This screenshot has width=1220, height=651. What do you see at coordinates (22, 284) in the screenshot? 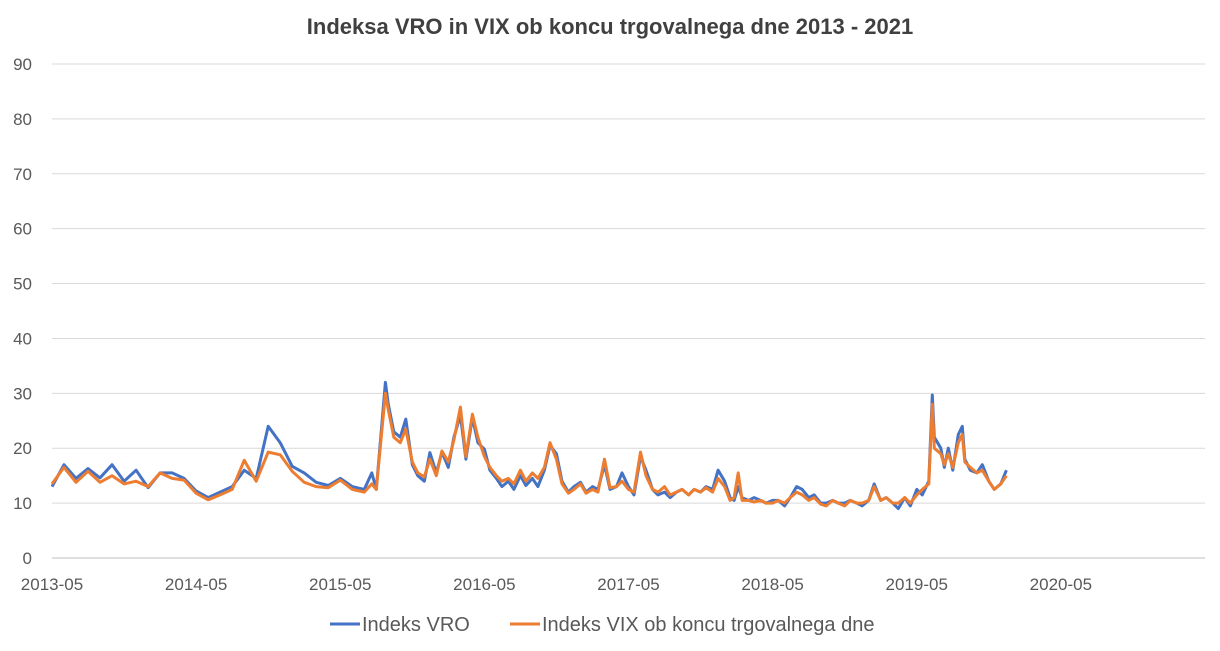
I see `y-tick-label: 50` at bounding box center [22, 284].